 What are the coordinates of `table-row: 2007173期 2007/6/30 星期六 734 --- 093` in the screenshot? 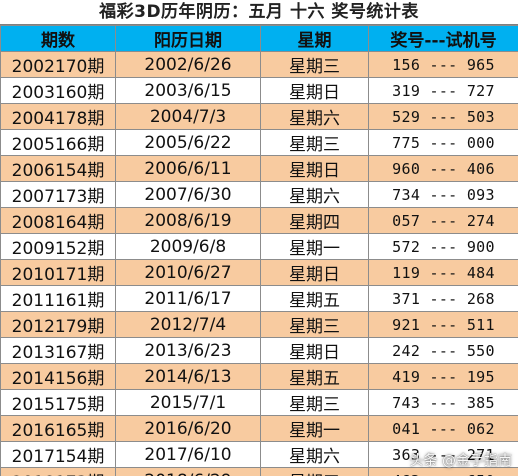 It's located at (259, 194).